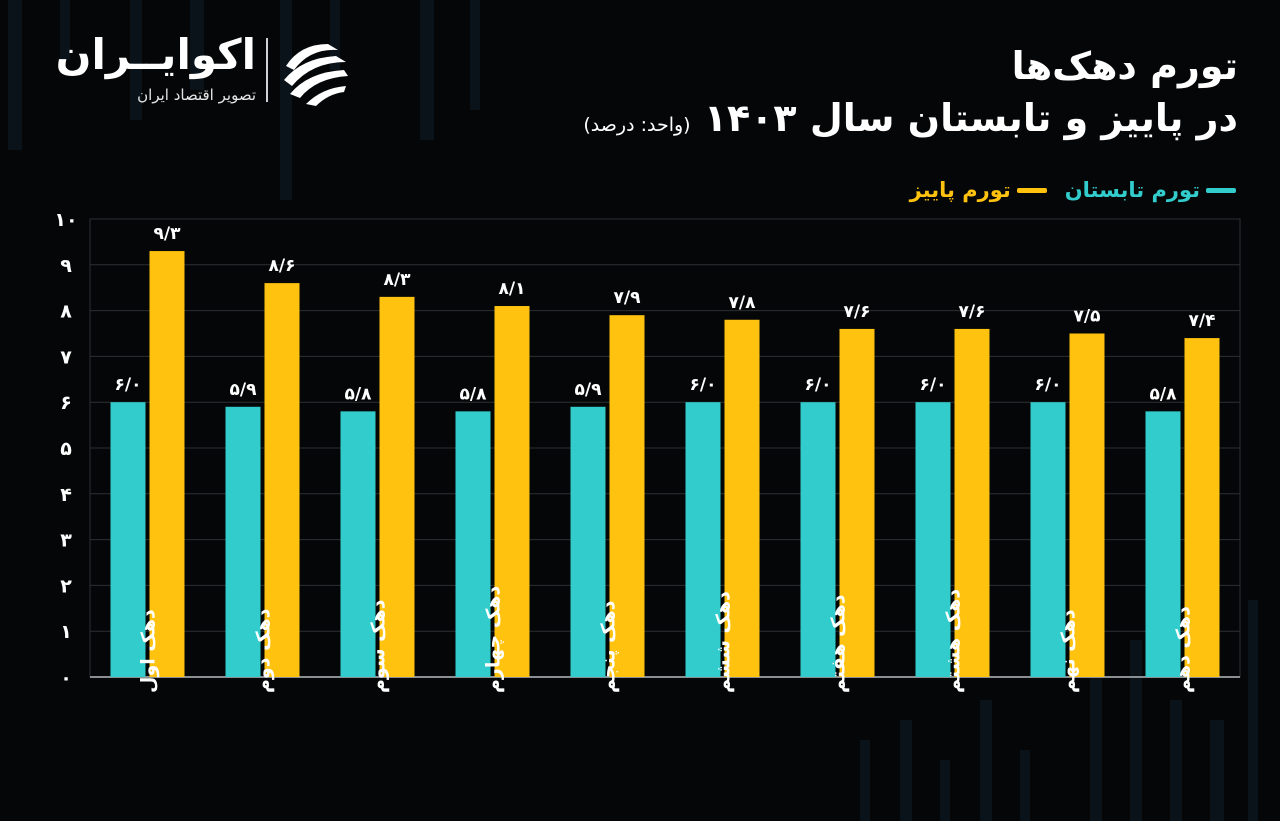  I want to click on legend-item-autumn: تورم پاییز, so click(978, 190).